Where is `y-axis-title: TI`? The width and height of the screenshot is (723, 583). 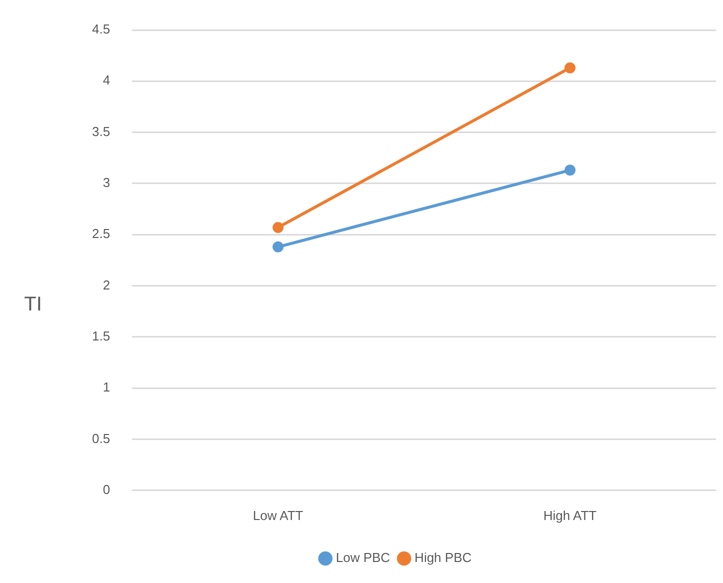
y-axis-title: TI is located at coordinates (33, 305).